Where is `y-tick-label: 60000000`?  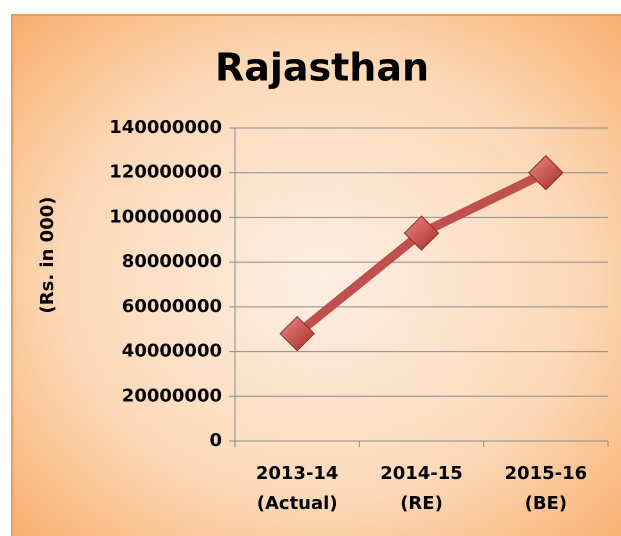 y-tick-label: 60000000 is located at coordinates (172, 306).